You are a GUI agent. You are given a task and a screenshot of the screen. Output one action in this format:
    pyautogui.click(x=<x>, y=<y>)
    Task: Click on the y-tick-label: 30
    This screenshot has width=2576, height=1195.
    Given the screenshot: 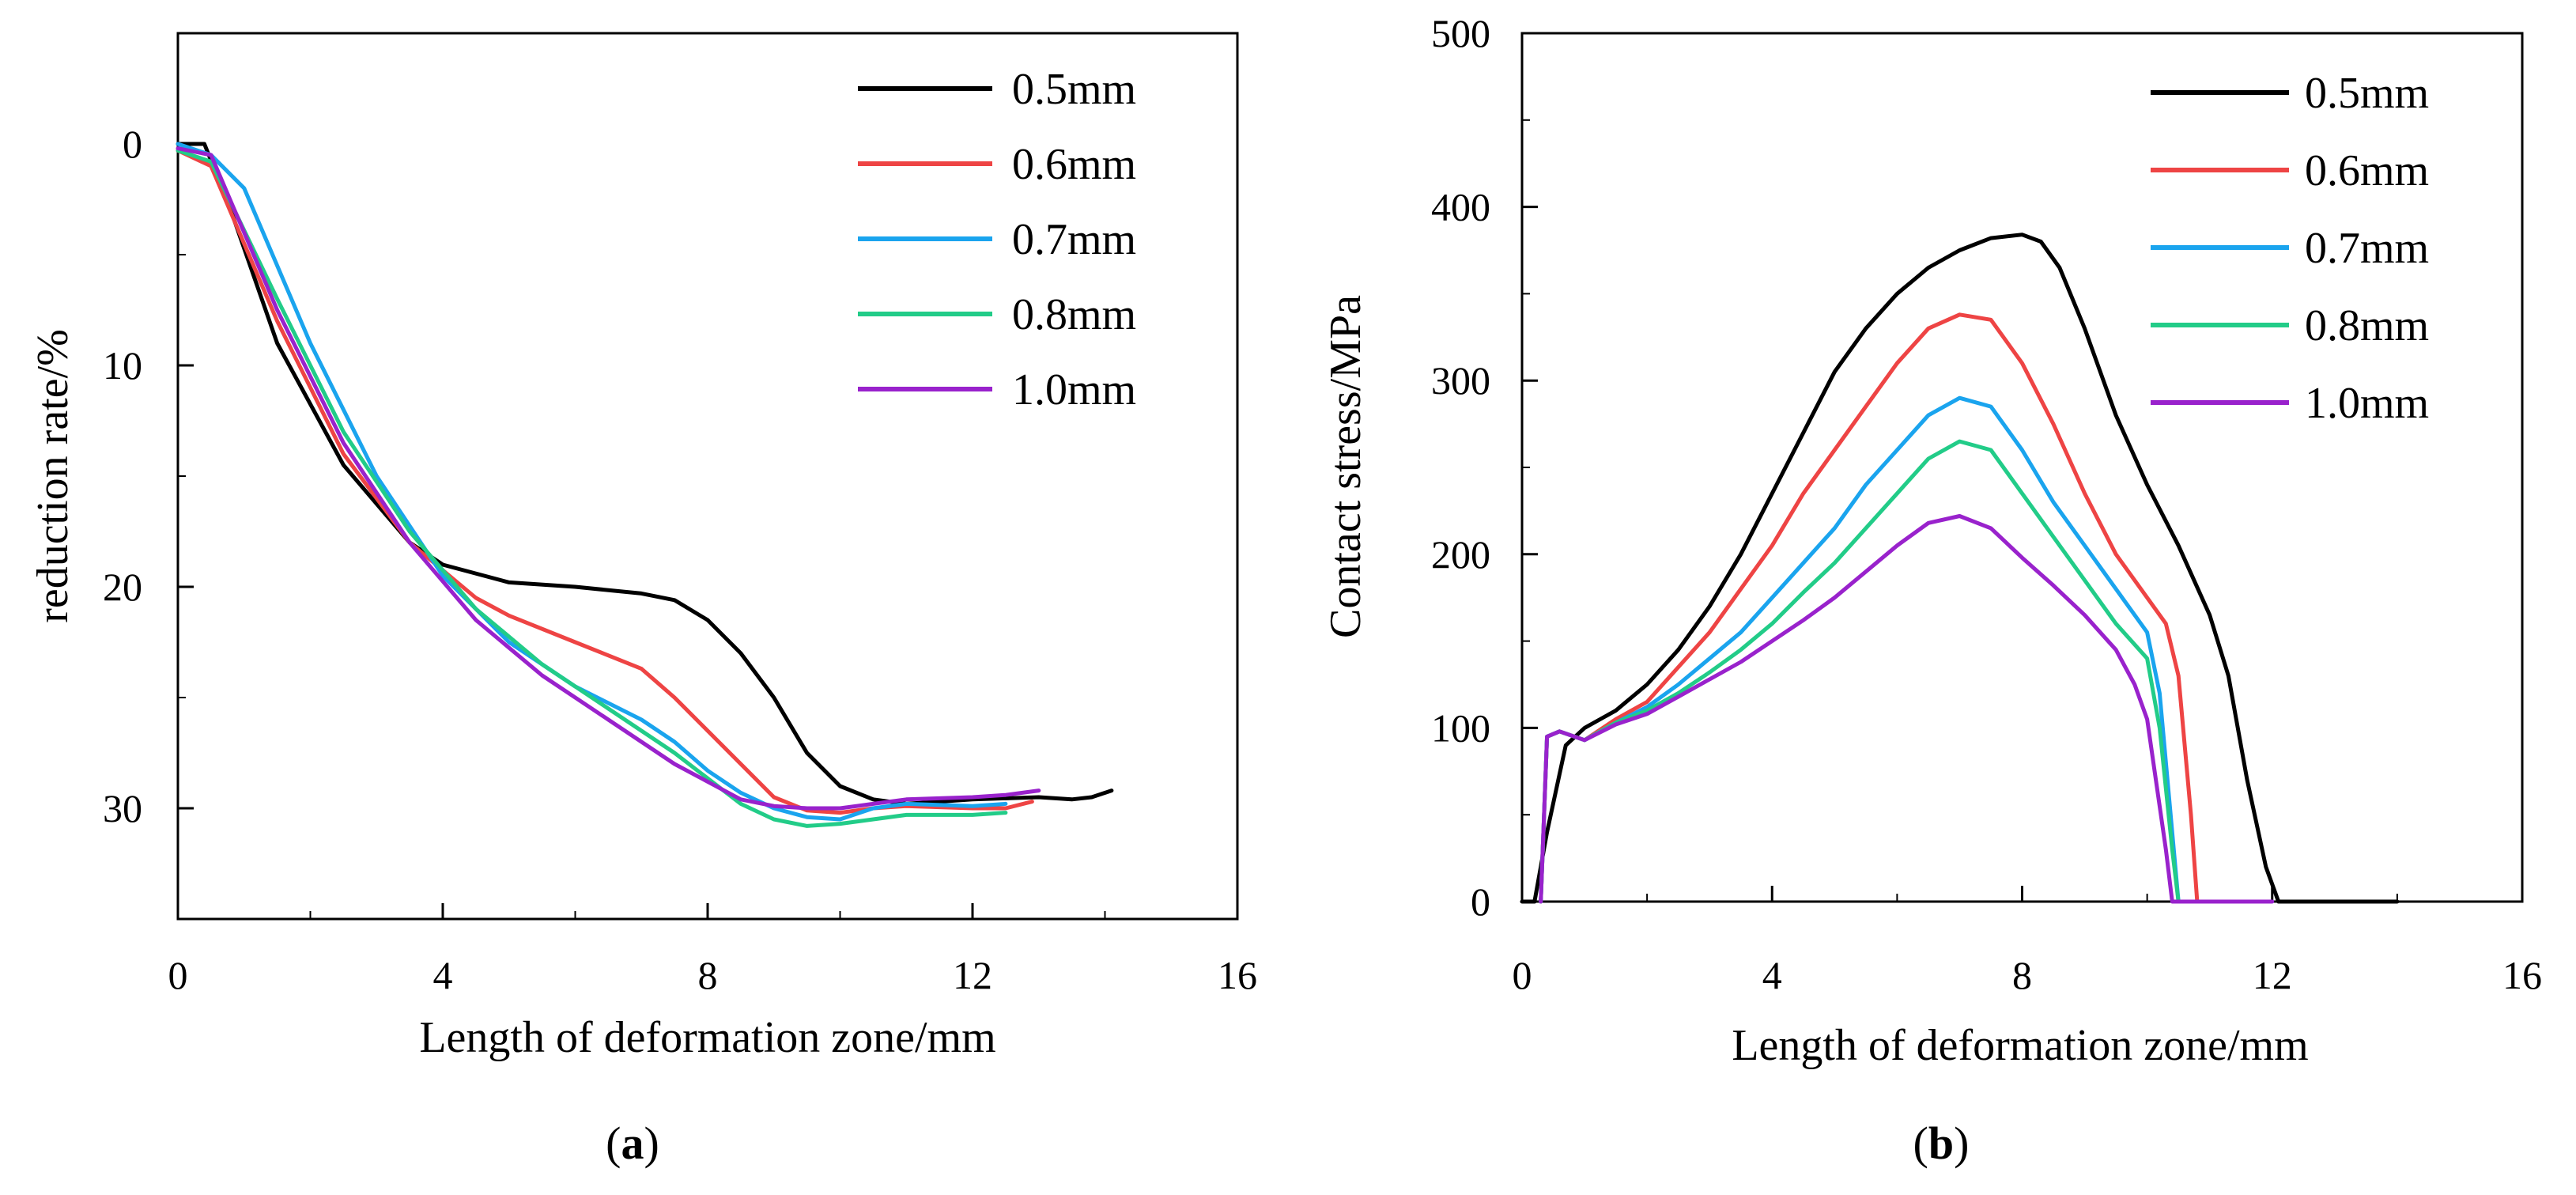 What is the action you would take?
    pyautogui.click(x=122, y=808)
    